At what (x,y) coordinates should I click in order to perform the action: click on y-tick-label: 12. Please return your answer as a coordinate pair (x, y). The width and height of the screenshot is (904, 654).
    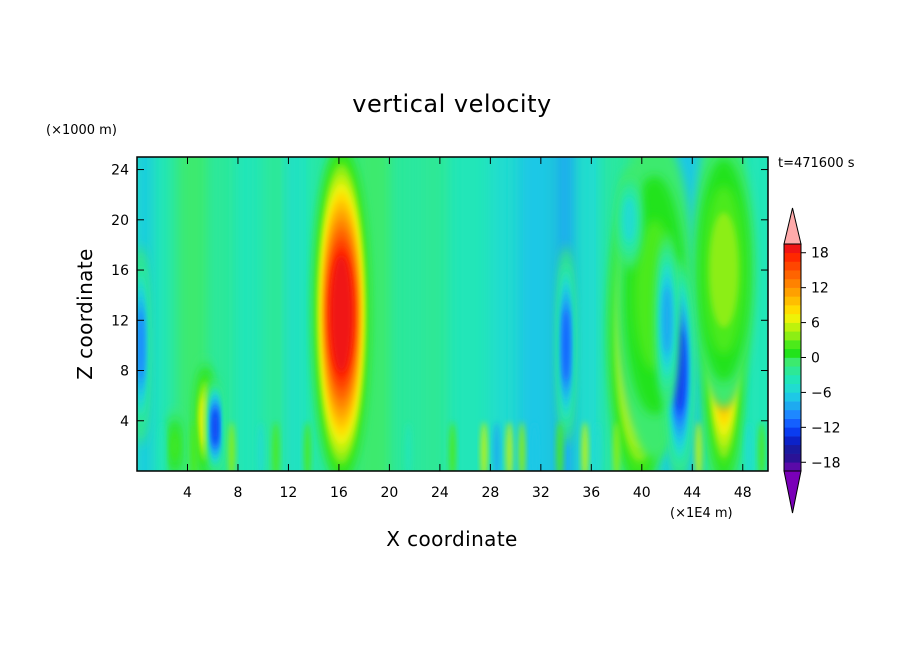
    Looking at the image, I should click on (120, 321).